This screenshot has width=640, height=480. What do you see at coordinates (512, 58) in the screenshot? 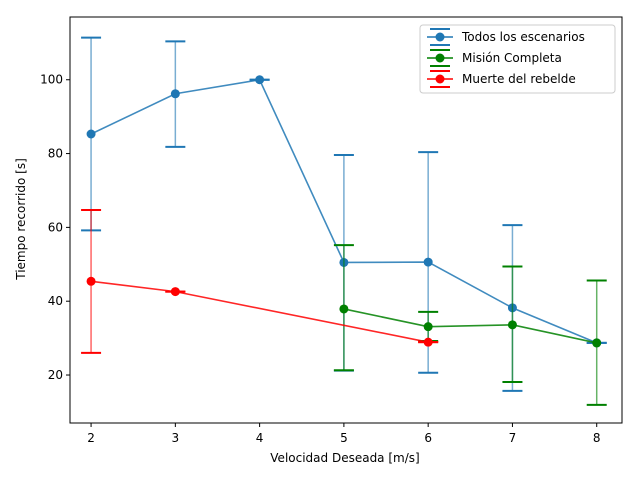
I see `legend-label: Misión Completa` at bounding box center [512, 58].